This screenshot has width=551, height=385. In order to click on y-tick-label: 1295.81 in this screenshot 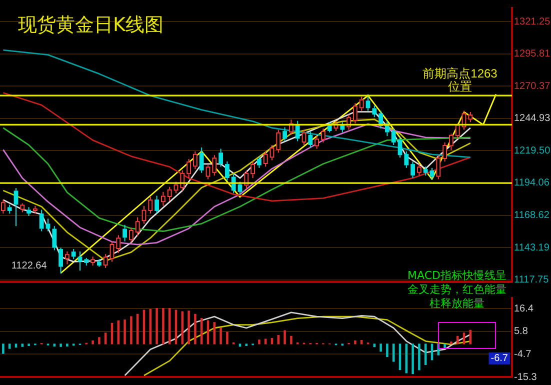, I will do `click(532, 54)`.